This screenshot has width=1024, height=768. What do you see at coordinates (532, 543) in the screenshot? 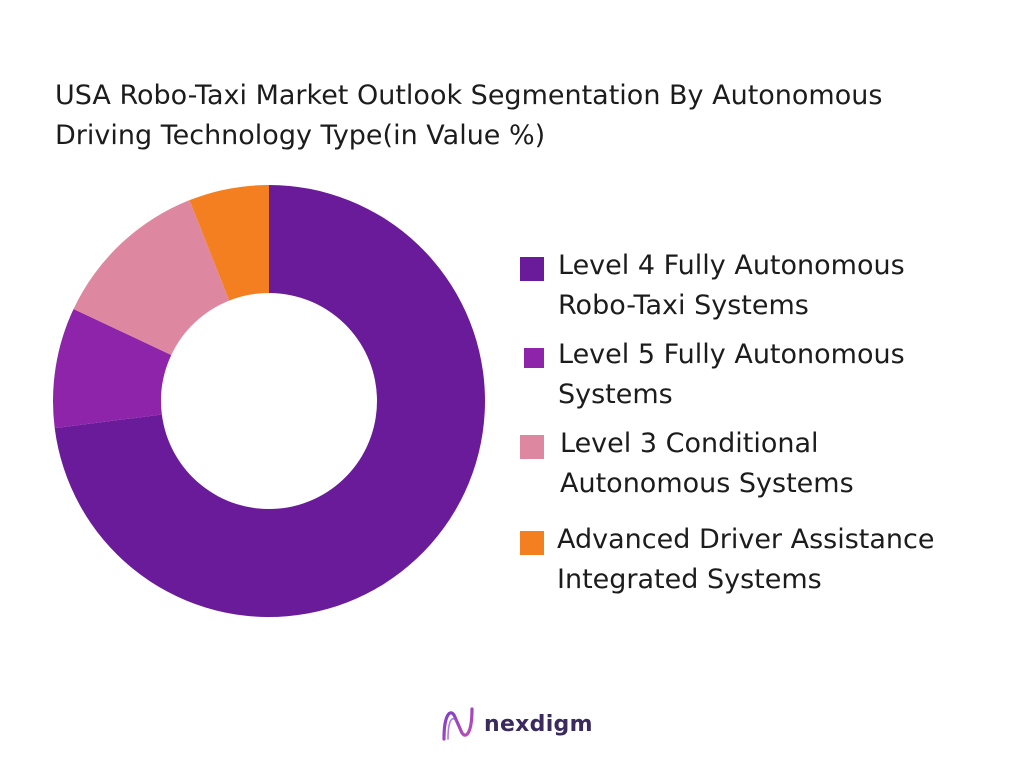
I see `legend-swatch-adas` at bounding box center [532, 543].